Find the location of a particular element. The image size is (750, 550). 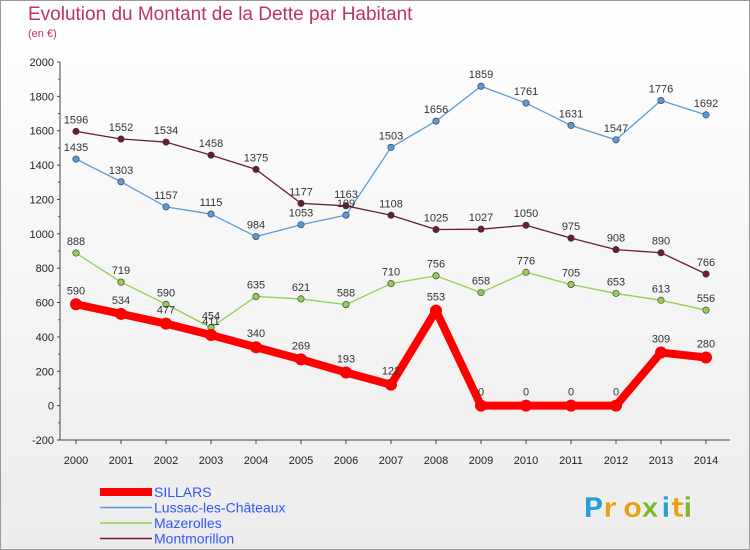

logo-letter: P is located at coordinates (593, 507).